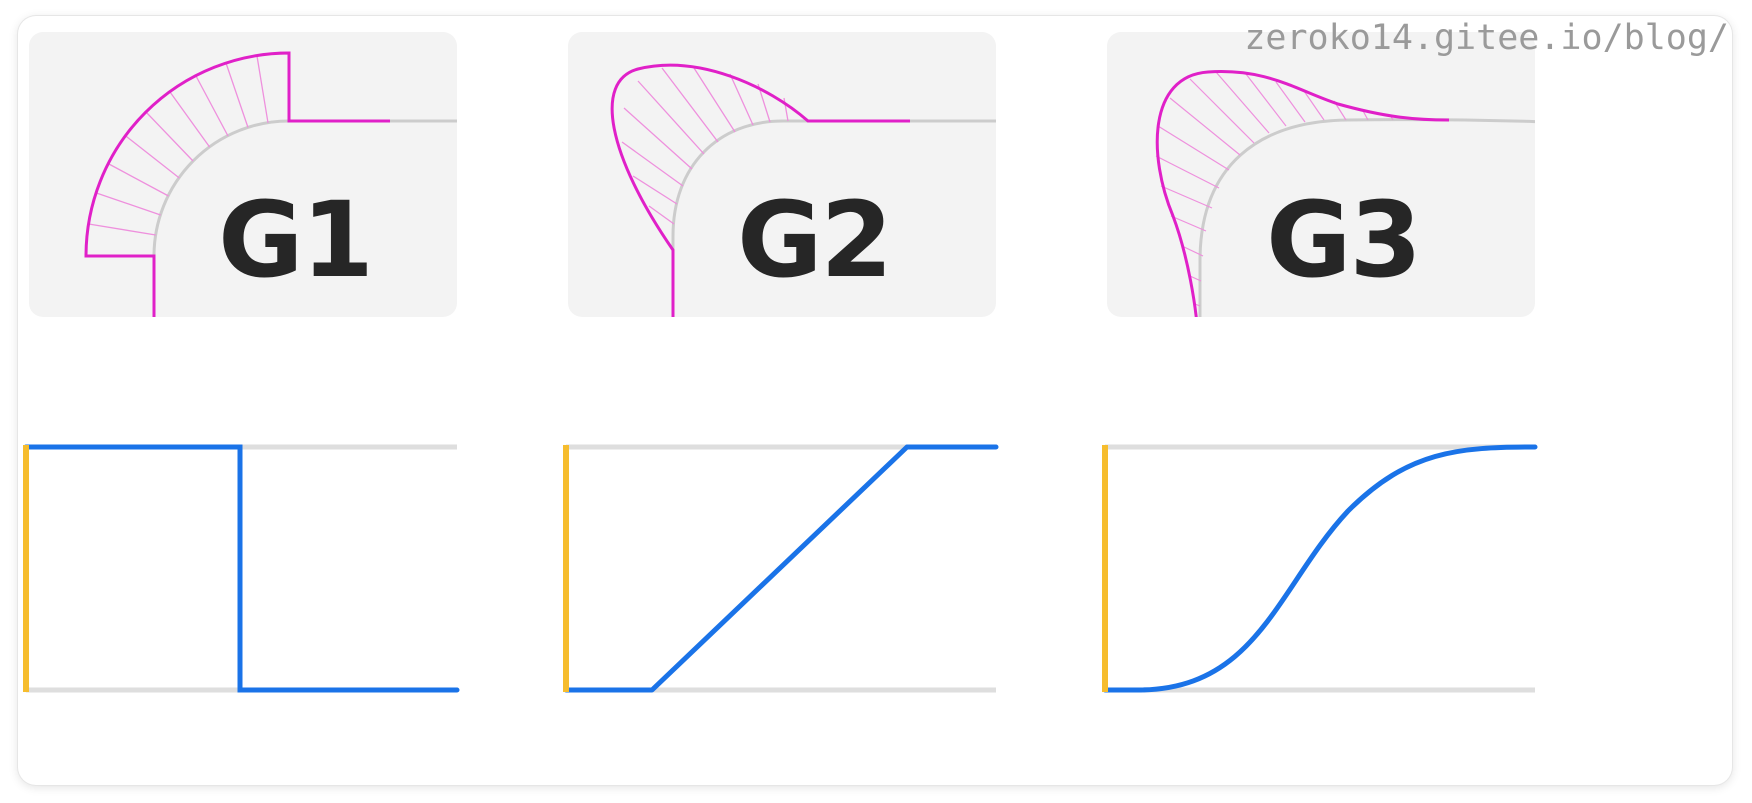 This screenshot has width=1752, height=803. What do you see at coordinates (295, 240) in the screenshot?
I see `panel-g1-label: G1` at bounding box center [295, 240].